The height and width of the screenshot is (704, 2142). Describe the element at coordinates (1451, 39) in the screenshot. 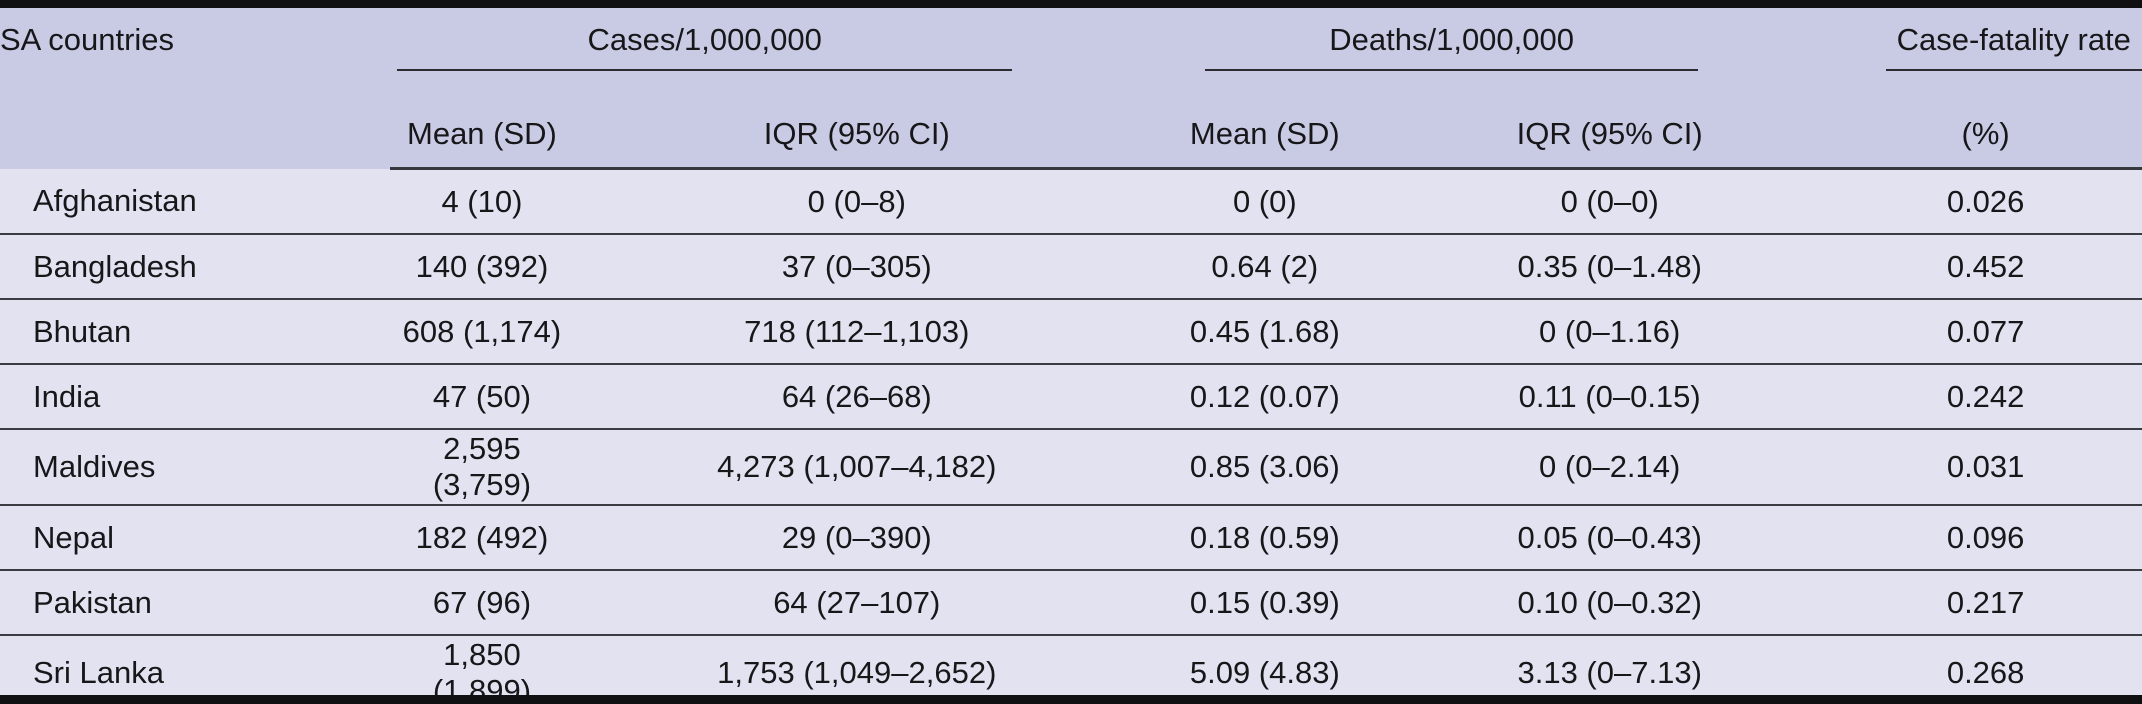

I see `deaths-group-label: Deaths/1,000,000` at that location.